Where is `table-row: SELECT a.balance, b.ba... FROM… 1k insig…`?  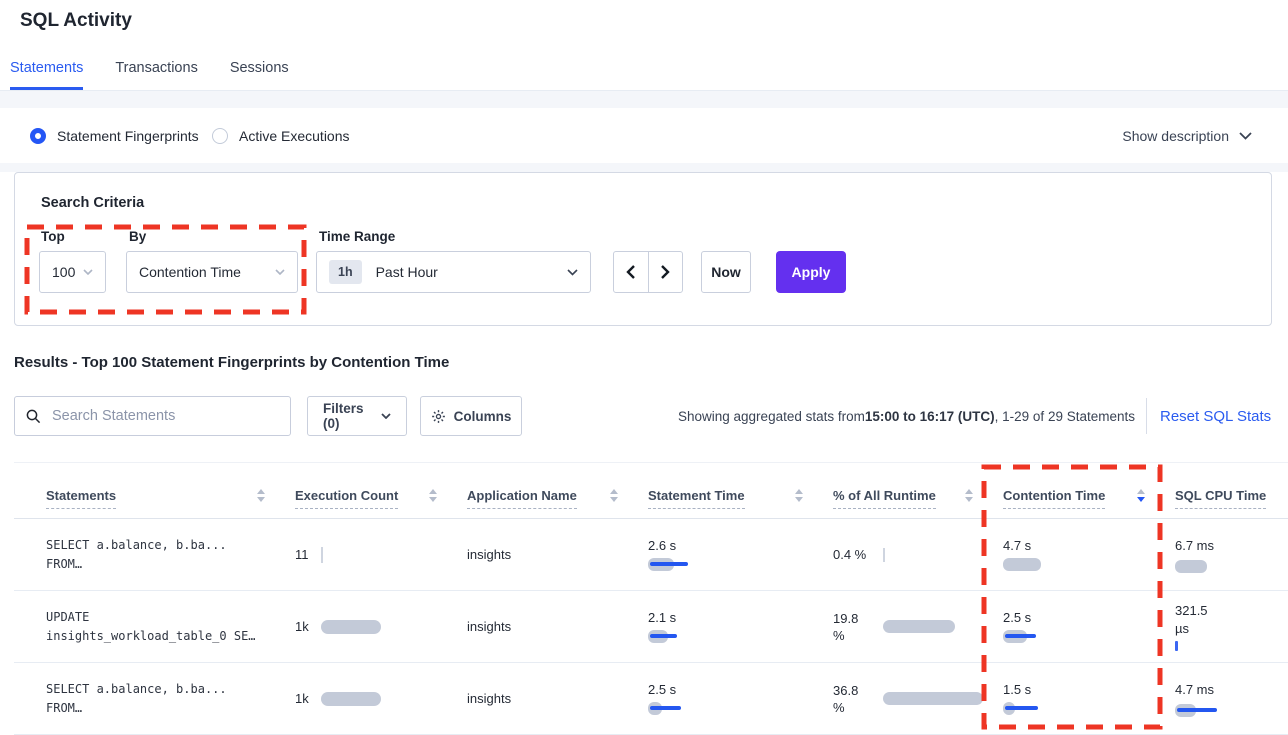
table-row: SELECT a.balance, b.ba... FROM… 1k insig… is located at coordinates (651, 699).